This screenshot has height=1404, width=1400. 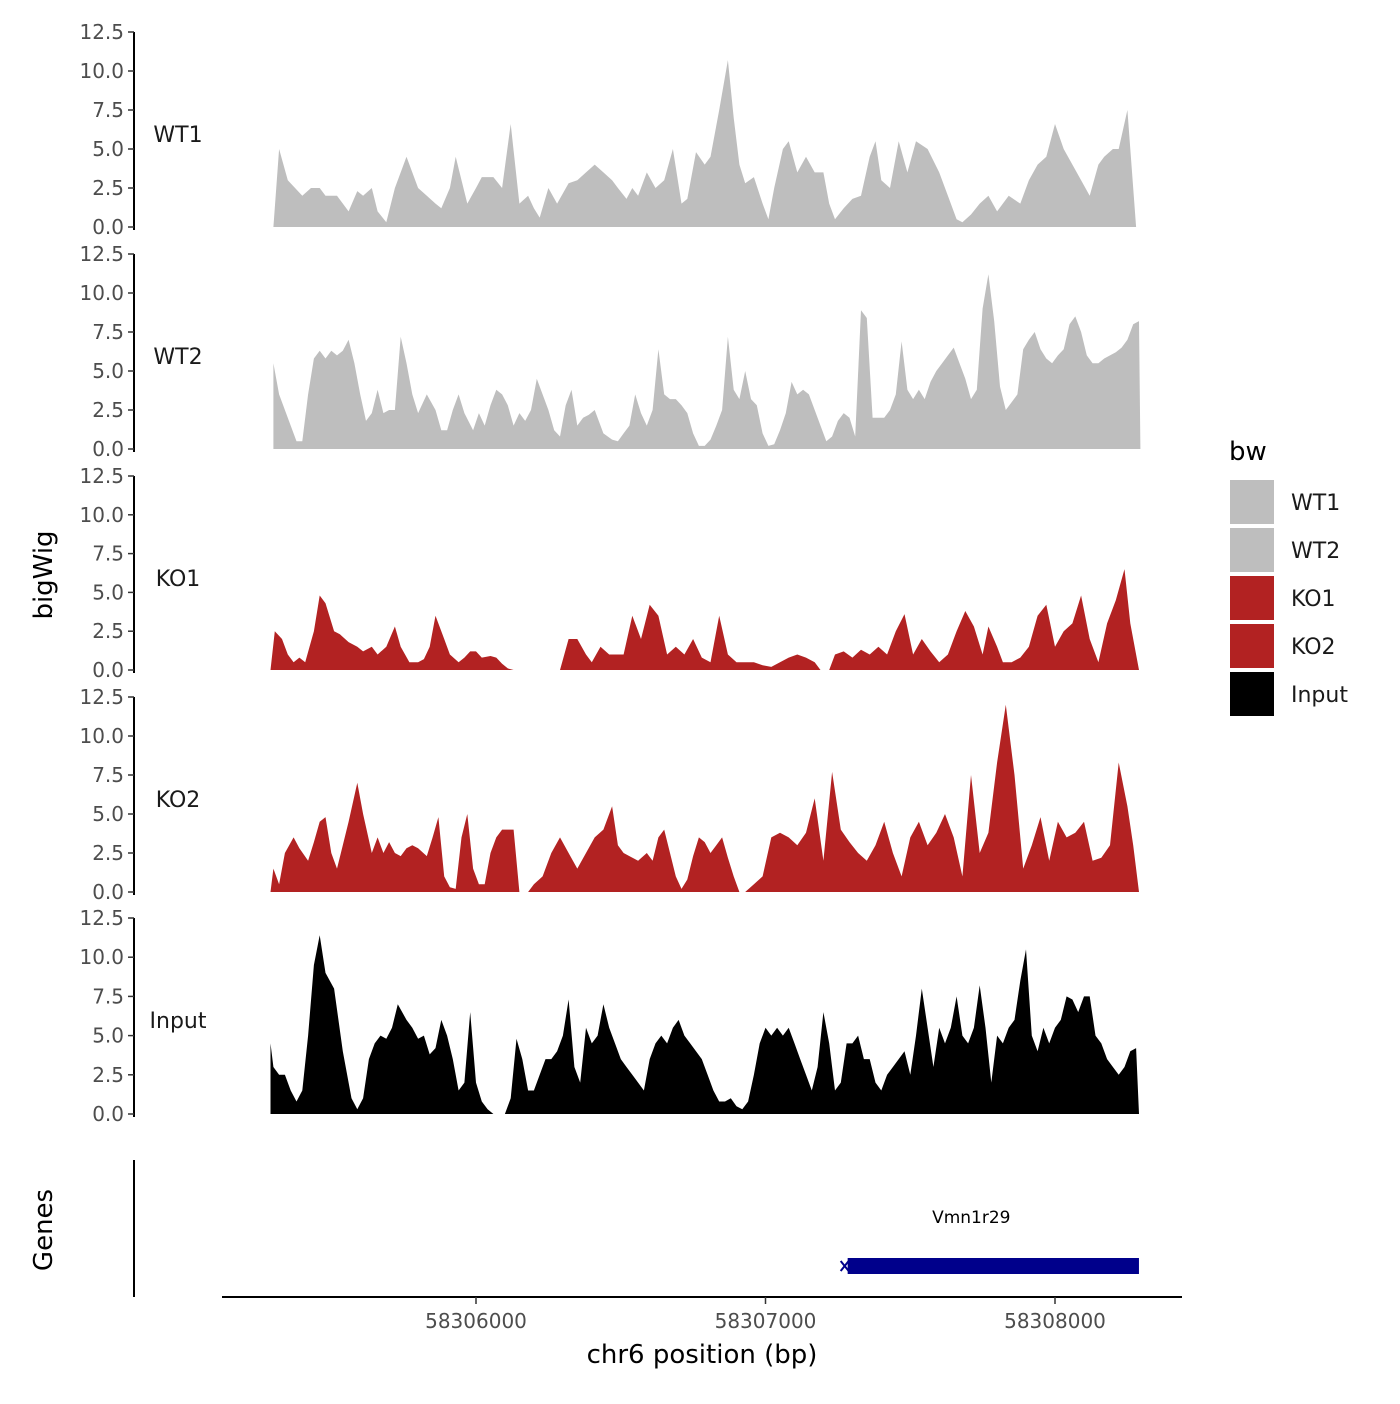 I want to click on legend-label-ko1: KO1, so click(x=1313, y=599).